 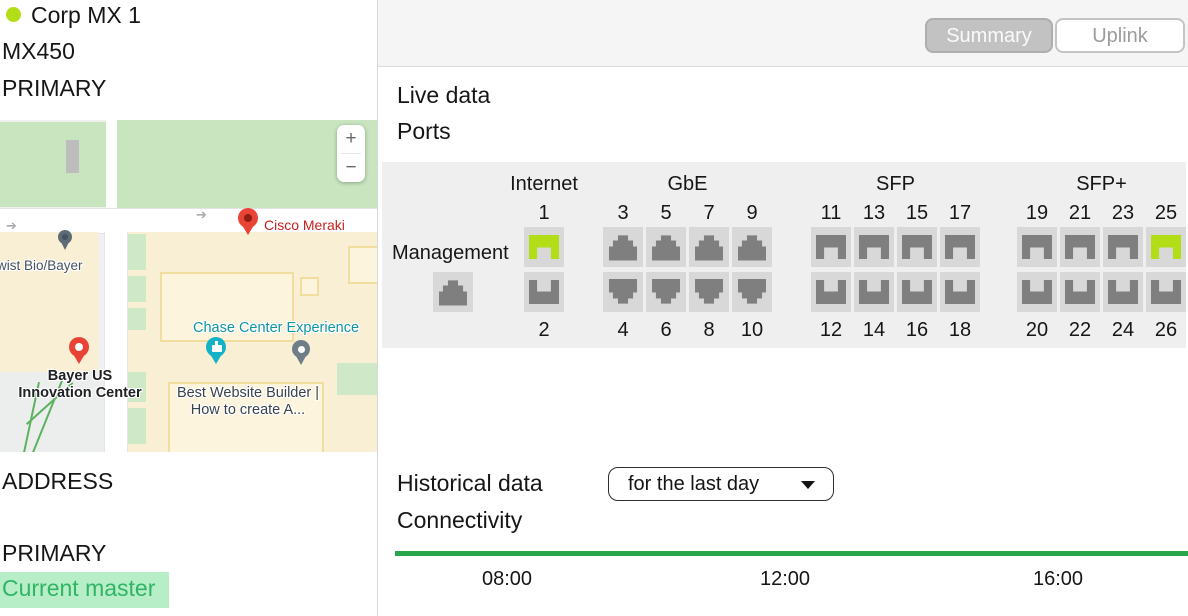 I want to click on map-zoom-in-button: +, so click(x=351, y=139).